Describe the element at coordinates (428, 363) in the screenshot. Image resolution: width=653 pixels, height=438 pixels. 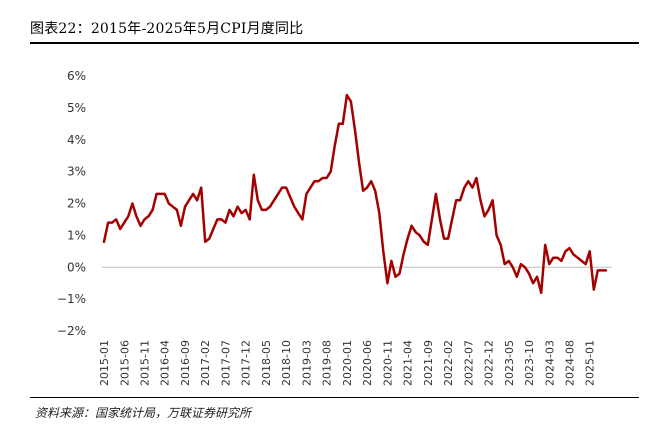
I see `x-tick-label: 2021-09` at that location.